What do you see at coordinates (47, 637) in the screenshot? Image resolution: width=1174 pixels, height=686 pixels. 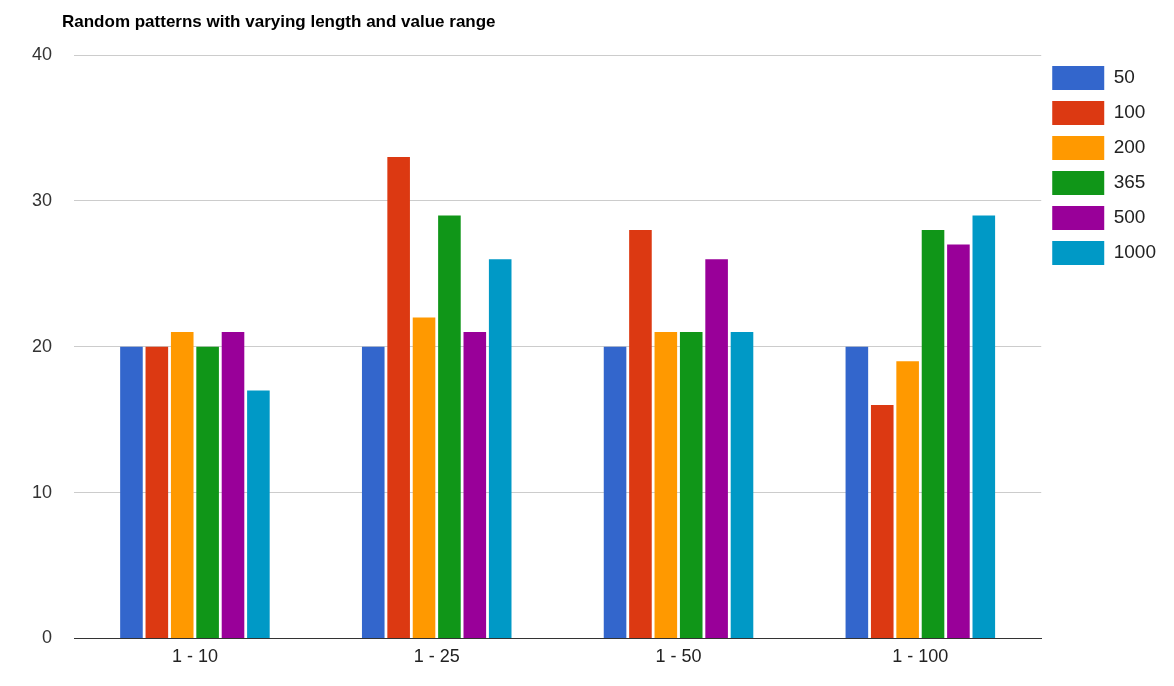 I see `y-tick-label: 0` at bounding box center [47, 637].